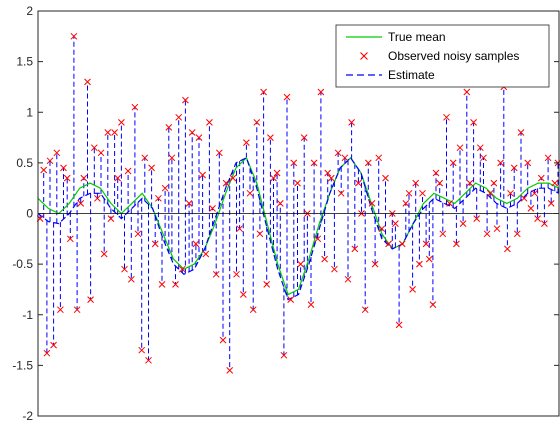  Describe the element at coordinates (22, 264) in the screenshot. I see `y-tick-label: -0.5` at that location.